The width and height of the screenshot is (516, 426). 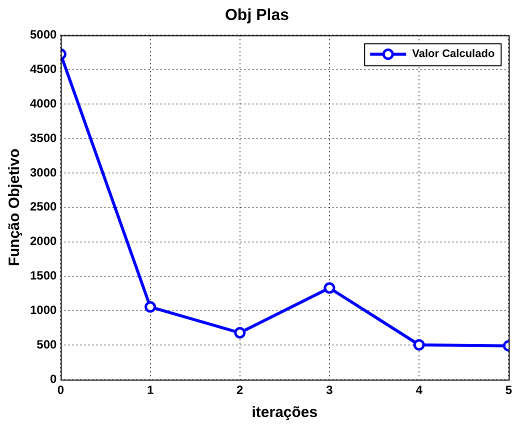 I want to click on x-axis-title: iterações, so click(x=285, y=413).